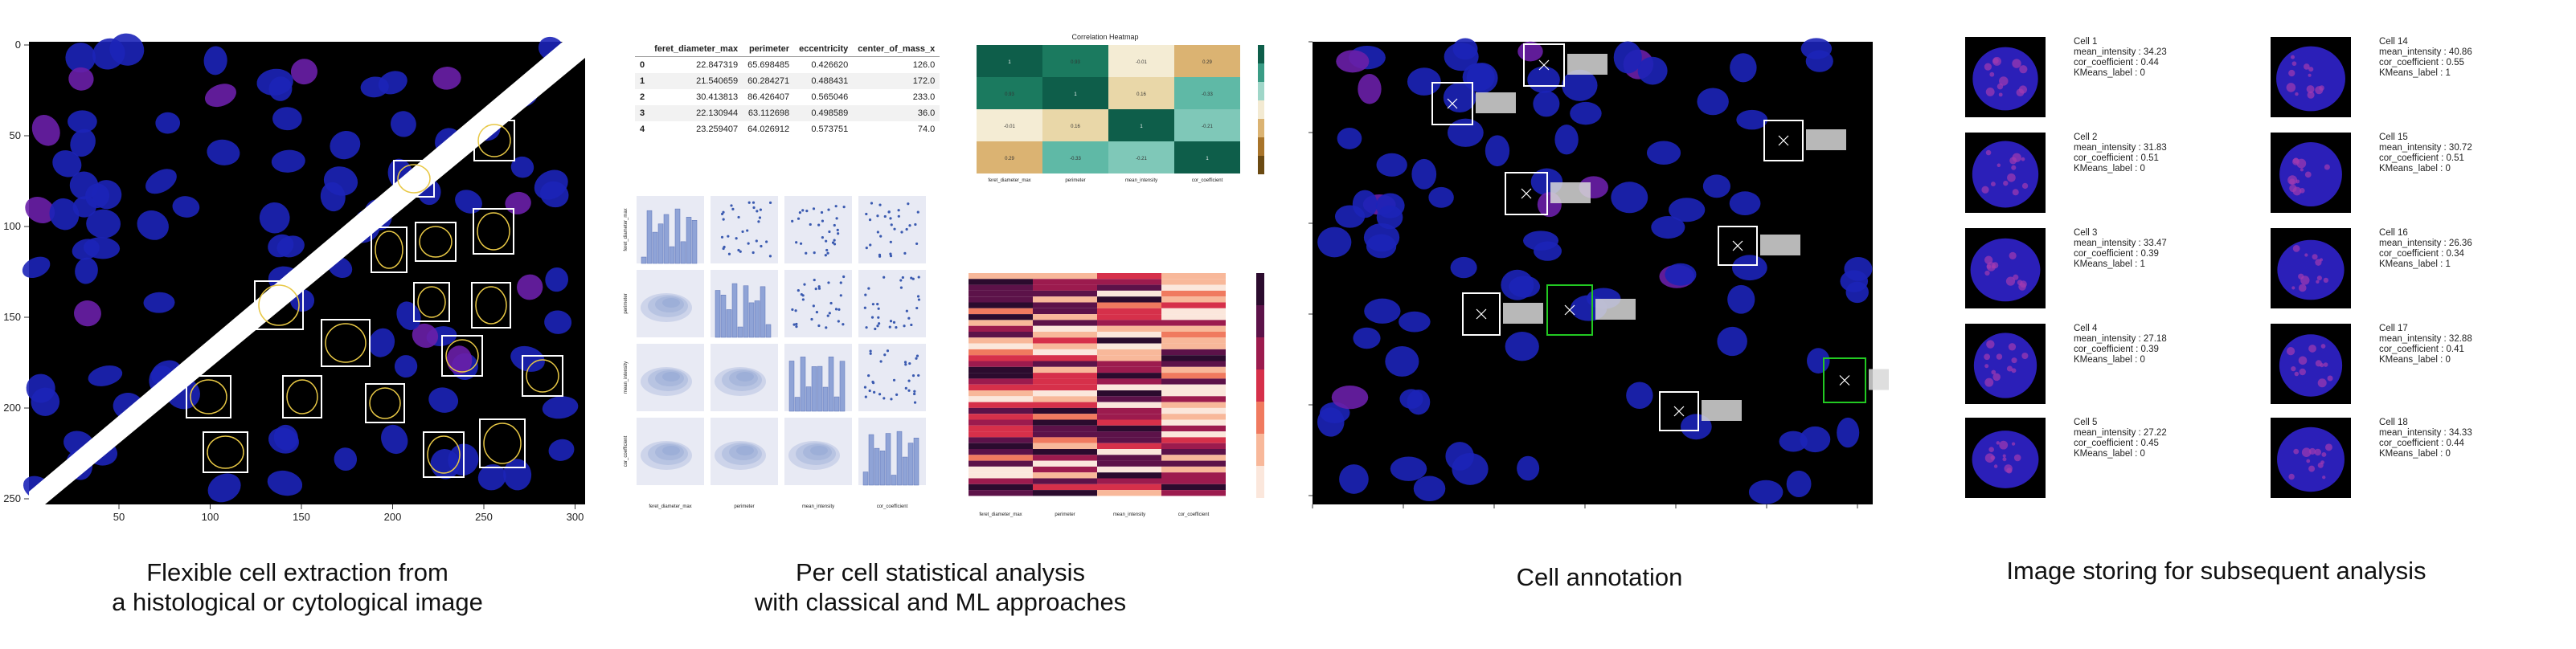  What do you see at coordinates (2086, 328) in the screenshot?
I see `stored-cell-name: Cell 4` at bounding box center [2086, 328].